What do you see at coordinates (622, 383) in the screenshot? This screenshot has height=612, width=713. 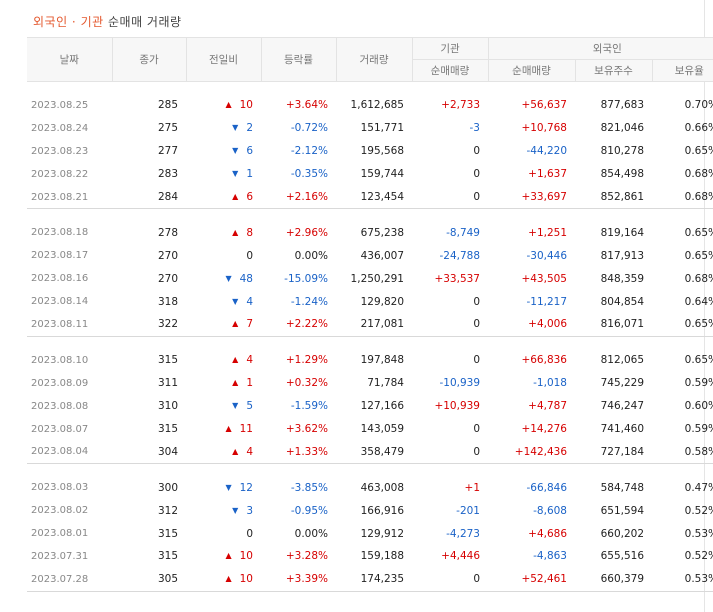 I see `cell-foreign-holdings: 745,229` at bounding box center [622, 383].